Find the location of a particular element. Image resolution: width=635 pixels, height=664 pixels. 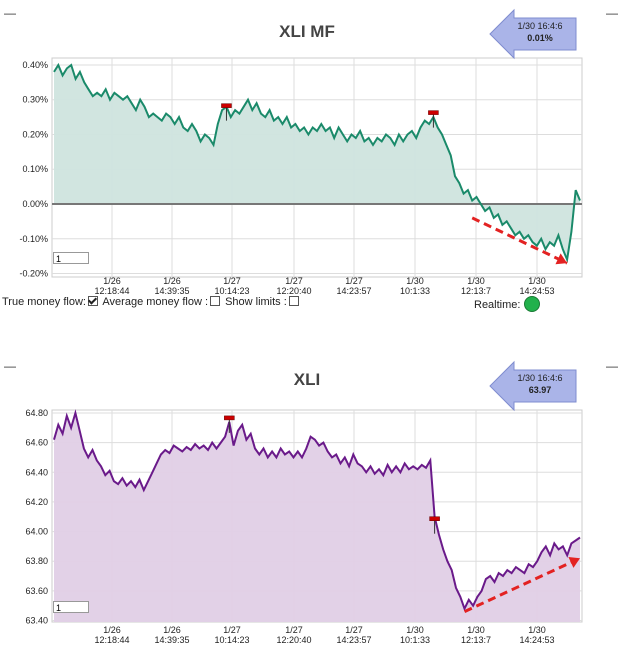

show-limits-checkbox is located at coordinates (293, 301).